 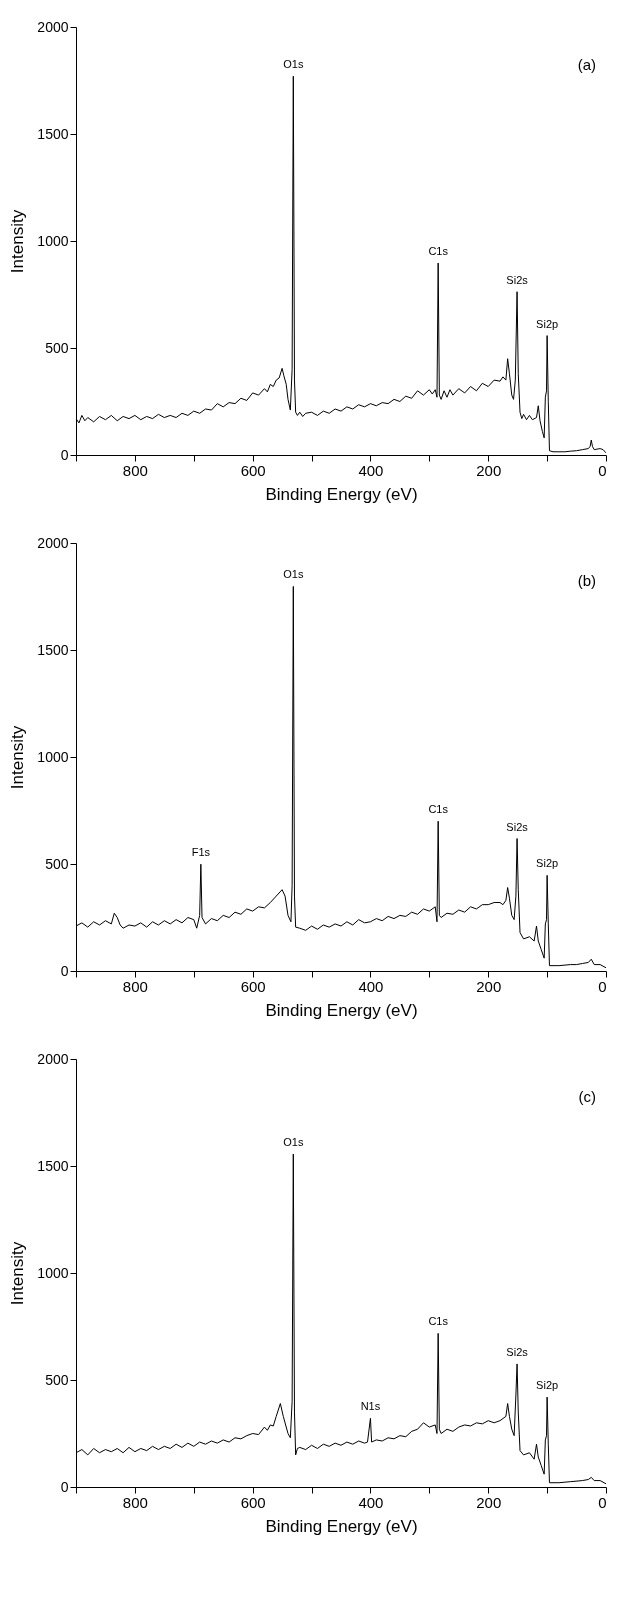 What do you see at coordinates (586, 64) in the screenshot?
I see `annotation: (a)` at bounding box center [586, 64].